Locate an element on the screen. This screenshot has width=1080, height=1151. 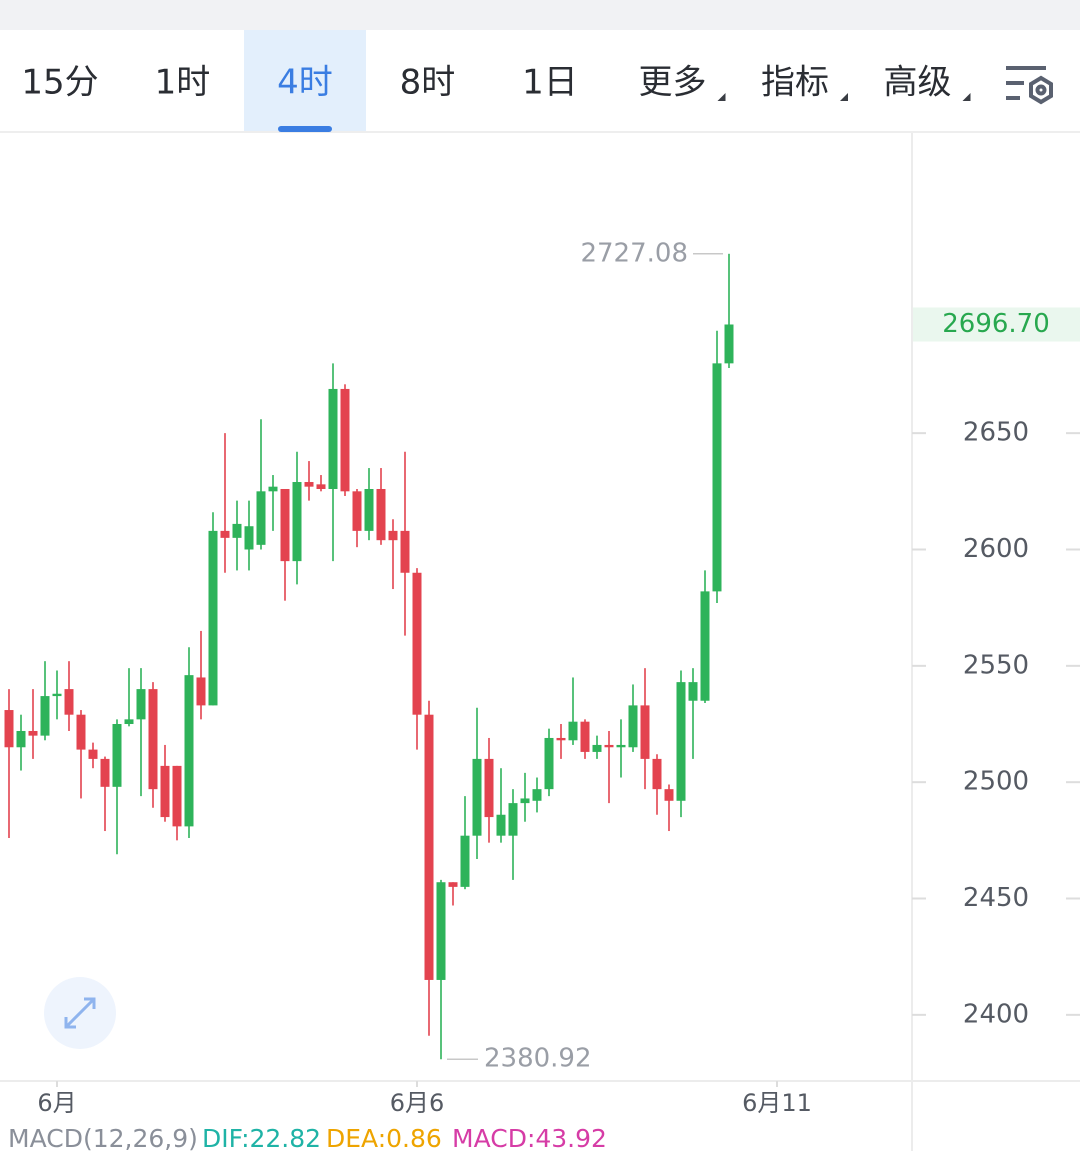
x-tick-label: 6月 is located at coordinates (56, 1103).